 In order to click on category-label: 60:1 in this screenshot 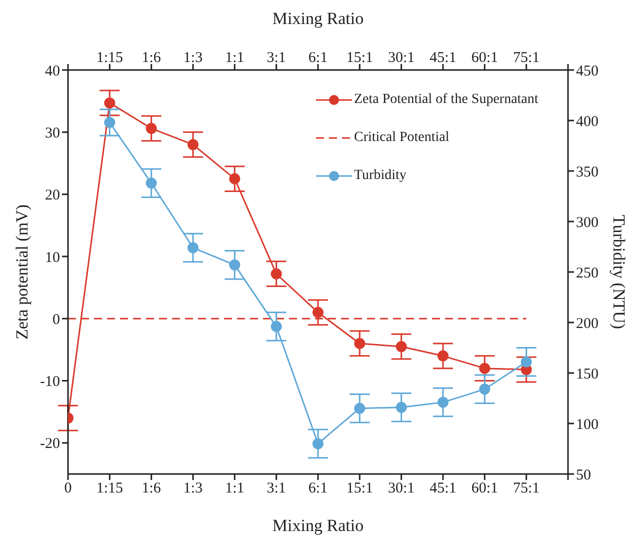, I will do `click(484, 58)`.